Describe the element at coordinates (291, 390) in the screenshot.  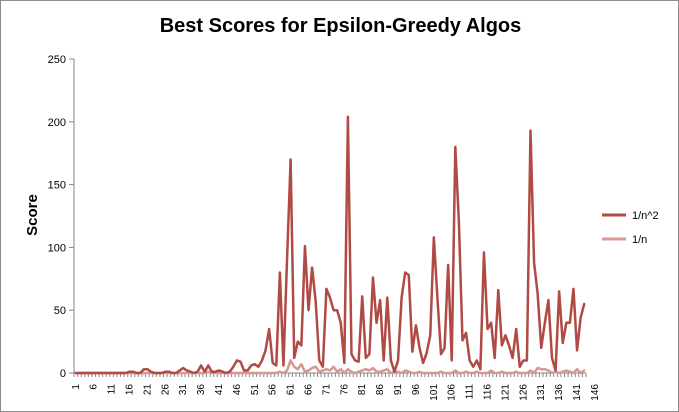
I see `x-tick-label: 61` at that location.